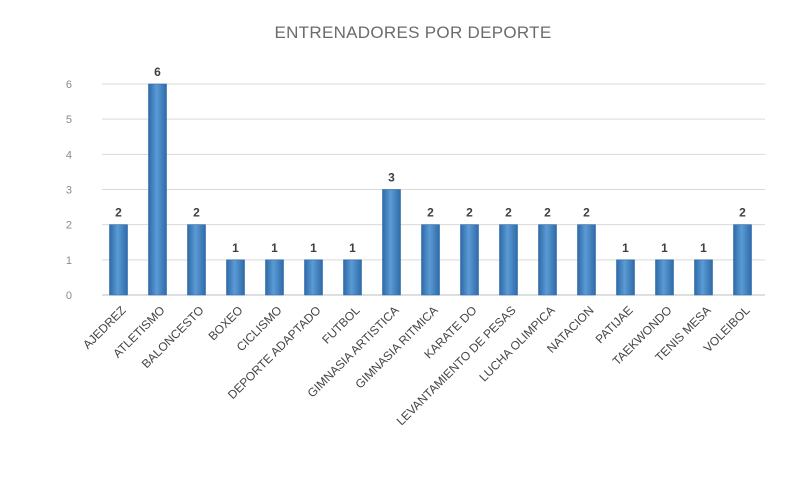  I want to click on y-tick-label: 2, so click(69, 226).